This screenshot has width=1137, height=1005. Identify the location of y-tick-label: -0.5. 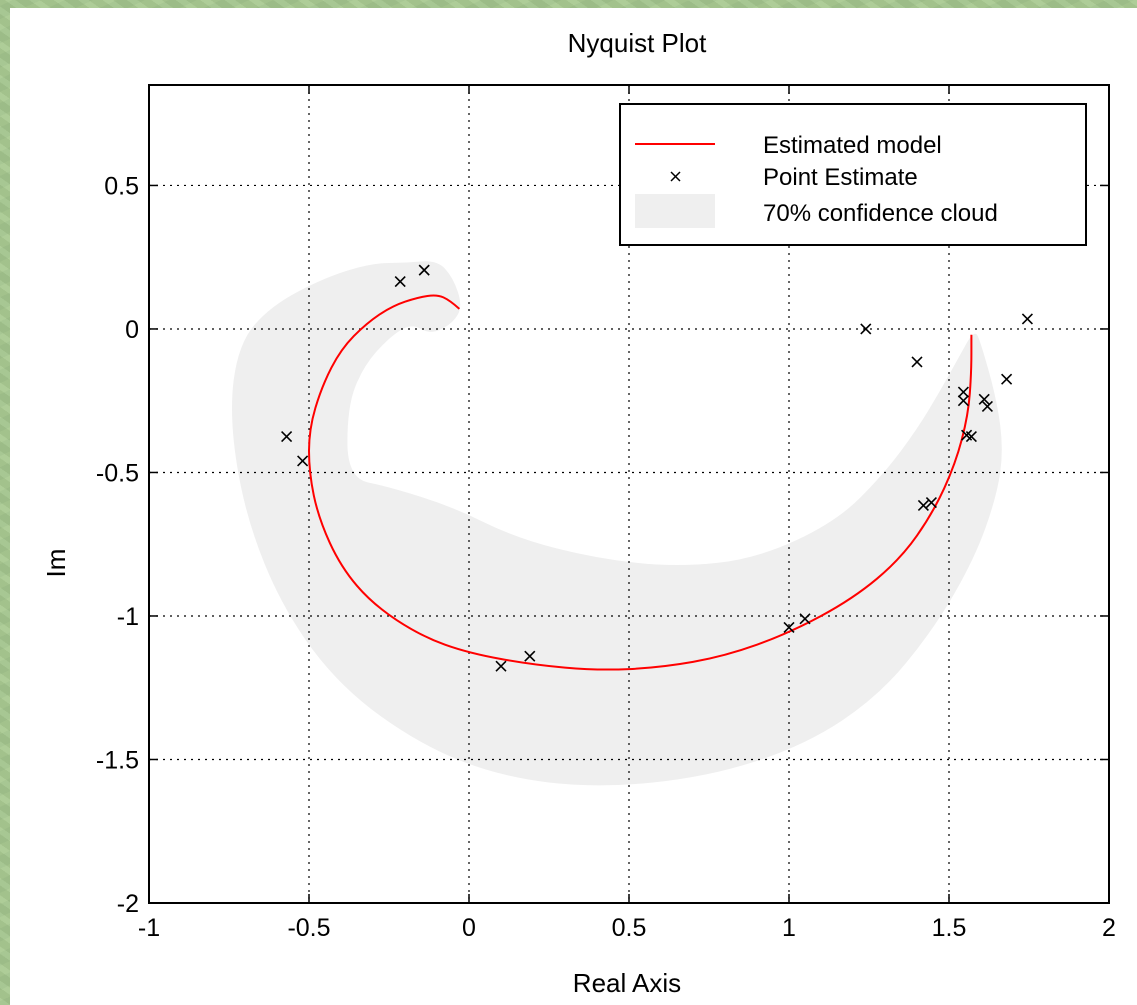
(117, 473).